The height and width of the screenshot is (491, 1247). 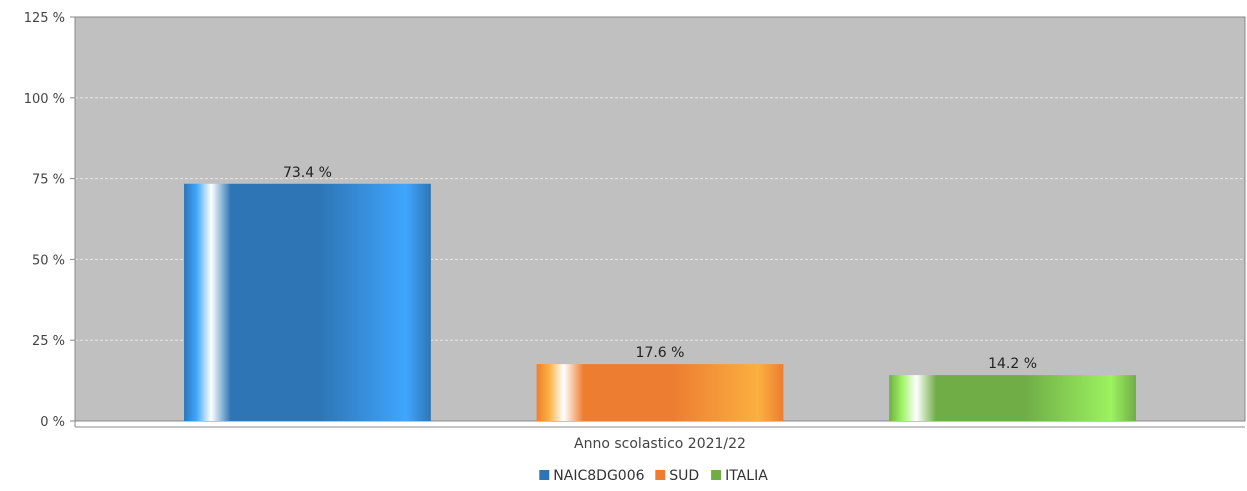 I want to click on y-tick-label: 75 %, so click(x=48, y=180).